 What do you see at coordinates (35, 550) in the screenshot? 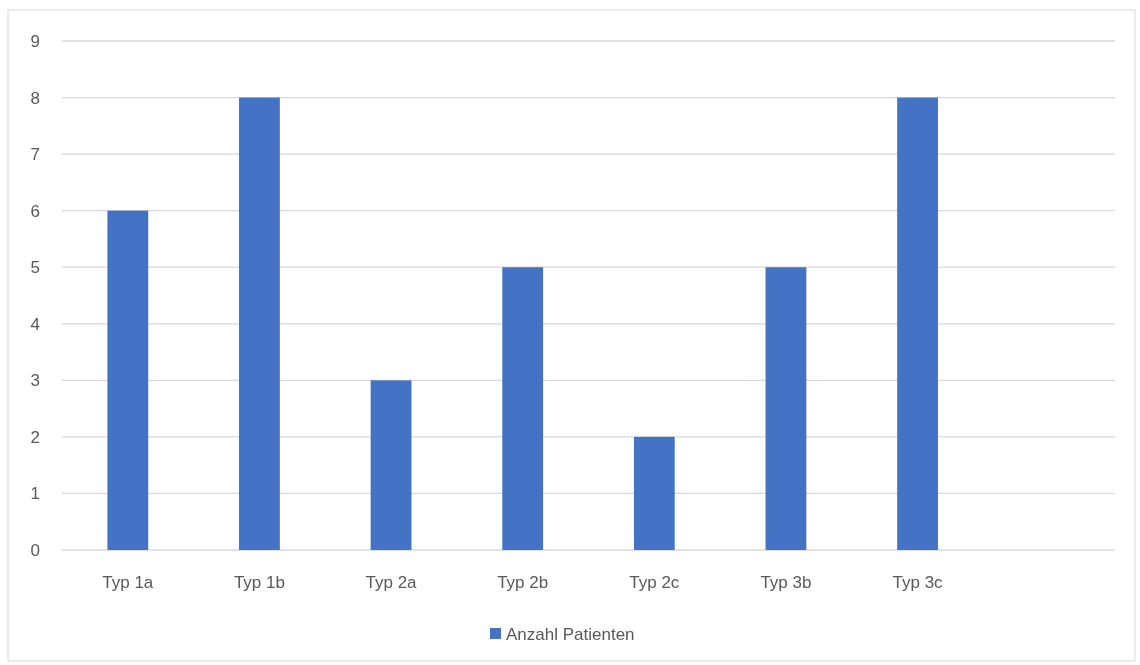
I see `y-tick-label: 0` at bounding box center [35, 550].